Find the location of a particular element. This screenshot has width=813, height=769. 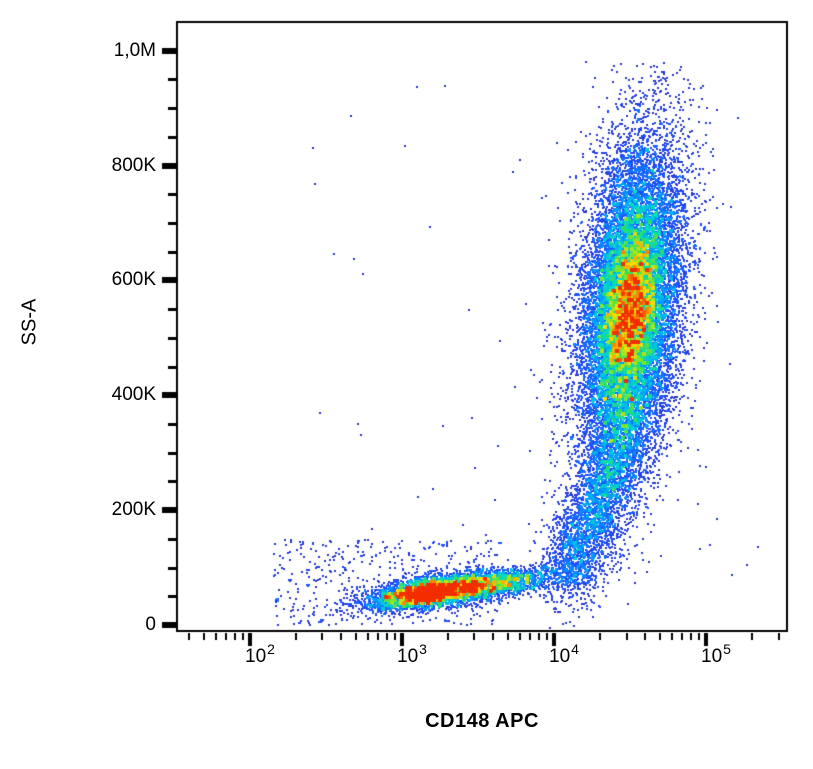

y-tick-label-200k: 200K is located at coordinates (133, 509).